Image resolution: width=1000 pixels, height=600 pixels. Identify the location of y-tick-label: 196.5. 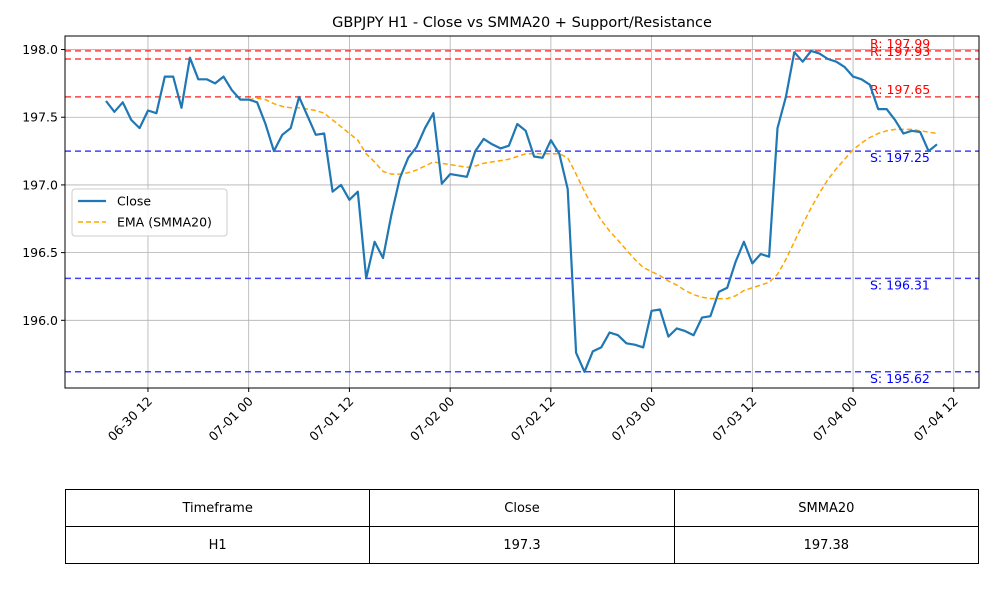
(40, 252).